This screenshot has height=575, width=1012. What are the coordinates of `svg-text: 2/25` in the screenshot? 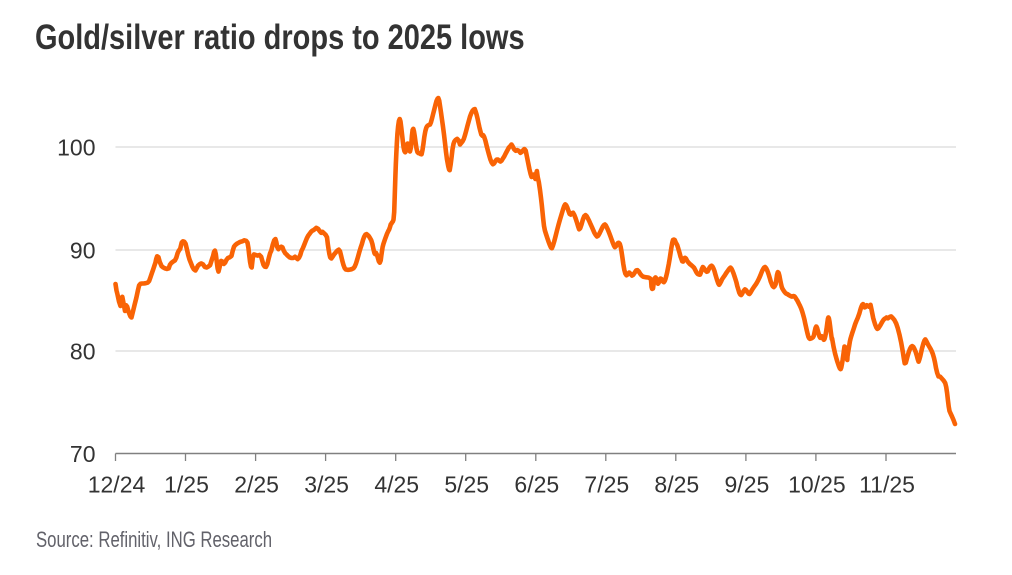 It's located at (256, 485).